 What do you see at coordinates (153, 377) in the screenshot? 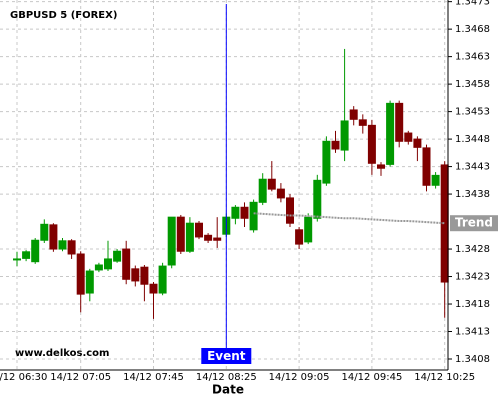
I see `x-tick-label: 14/12 07:45` at bounding box center [153, 377].